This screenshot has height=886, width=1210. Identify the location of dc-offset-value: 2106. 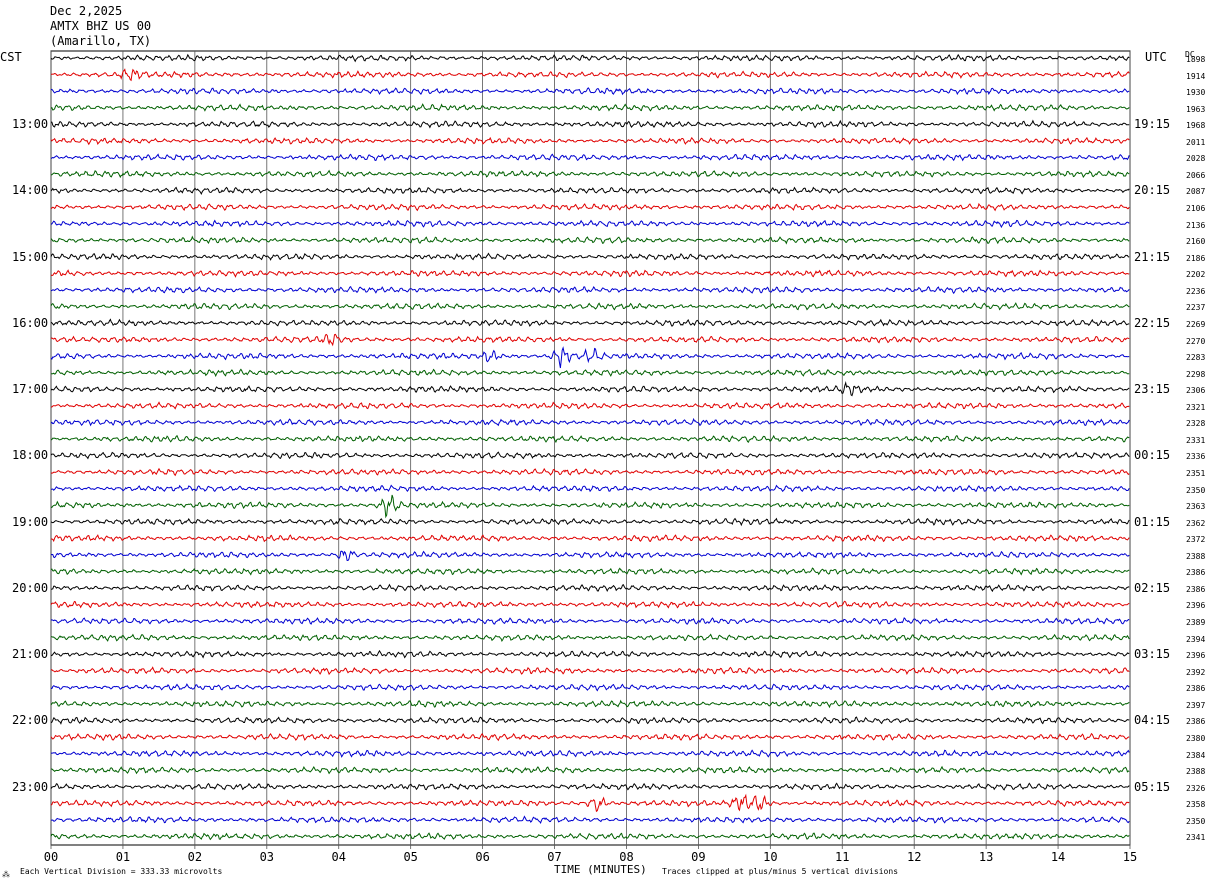
(1196, 209).